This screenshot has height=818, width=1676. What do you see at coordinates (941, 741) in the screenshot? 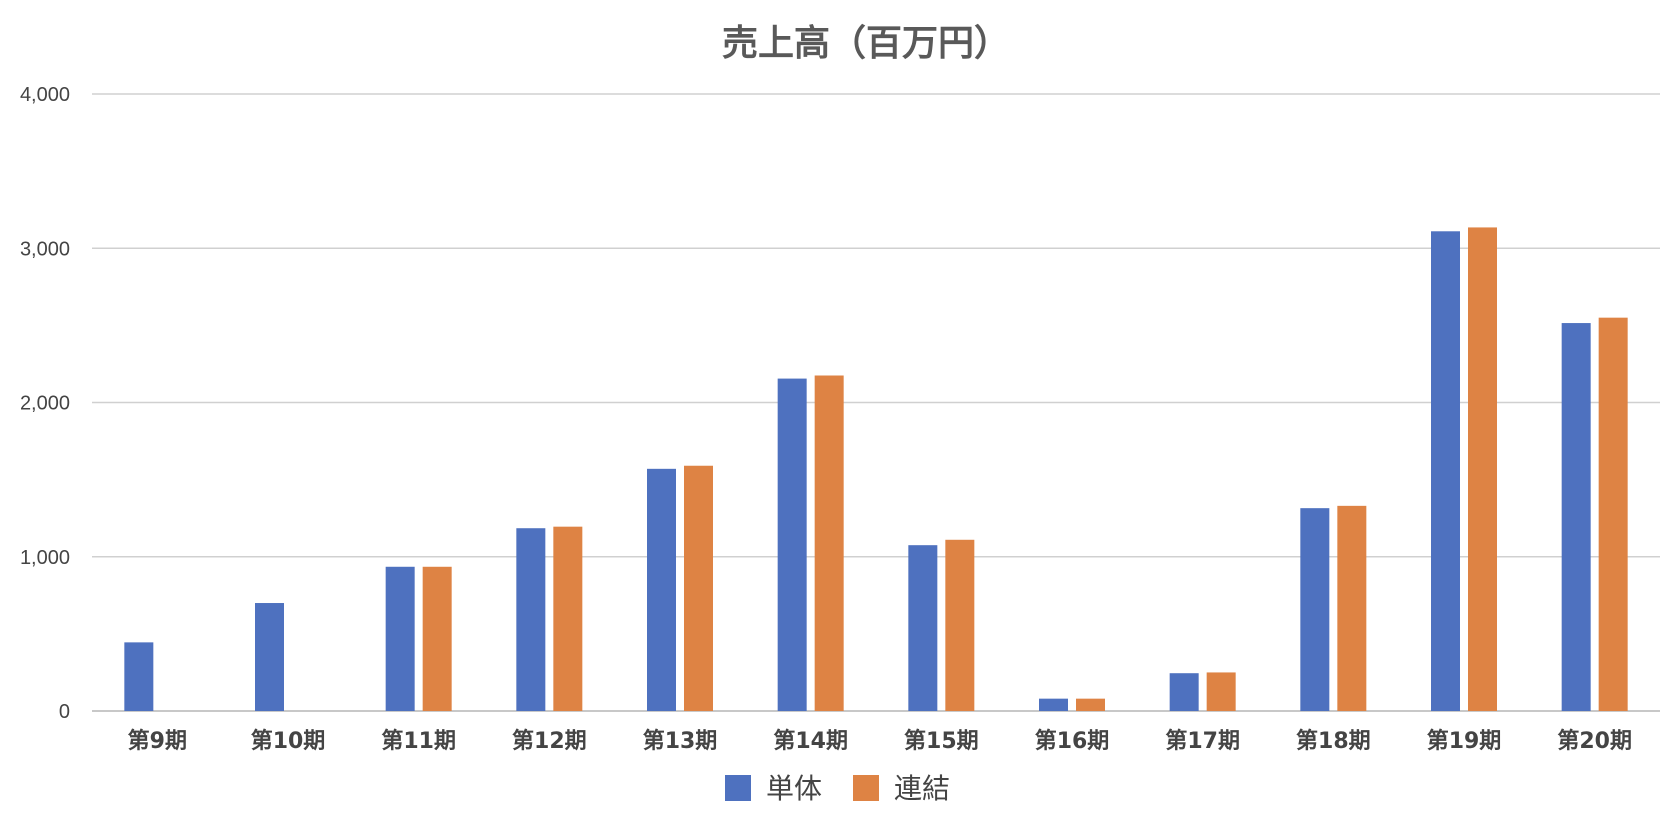
I see `x-tick-label: 第15期` at bounding box center [941, 741].